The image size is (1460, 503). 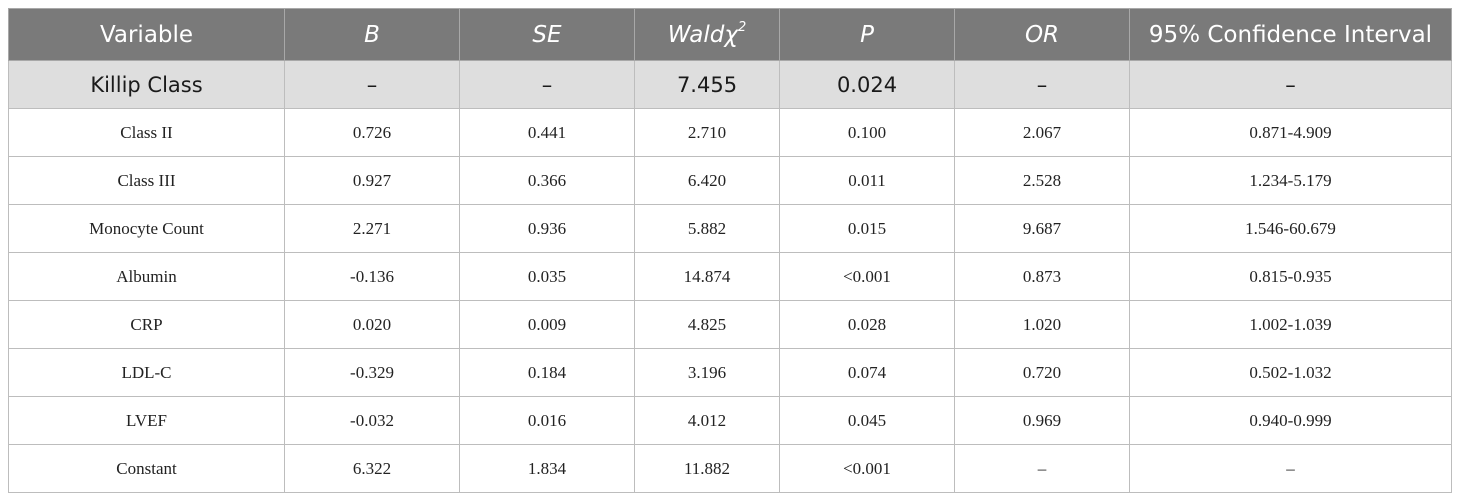 I want to click on header-chi-superscript: 2, so click(x=742, y=27).